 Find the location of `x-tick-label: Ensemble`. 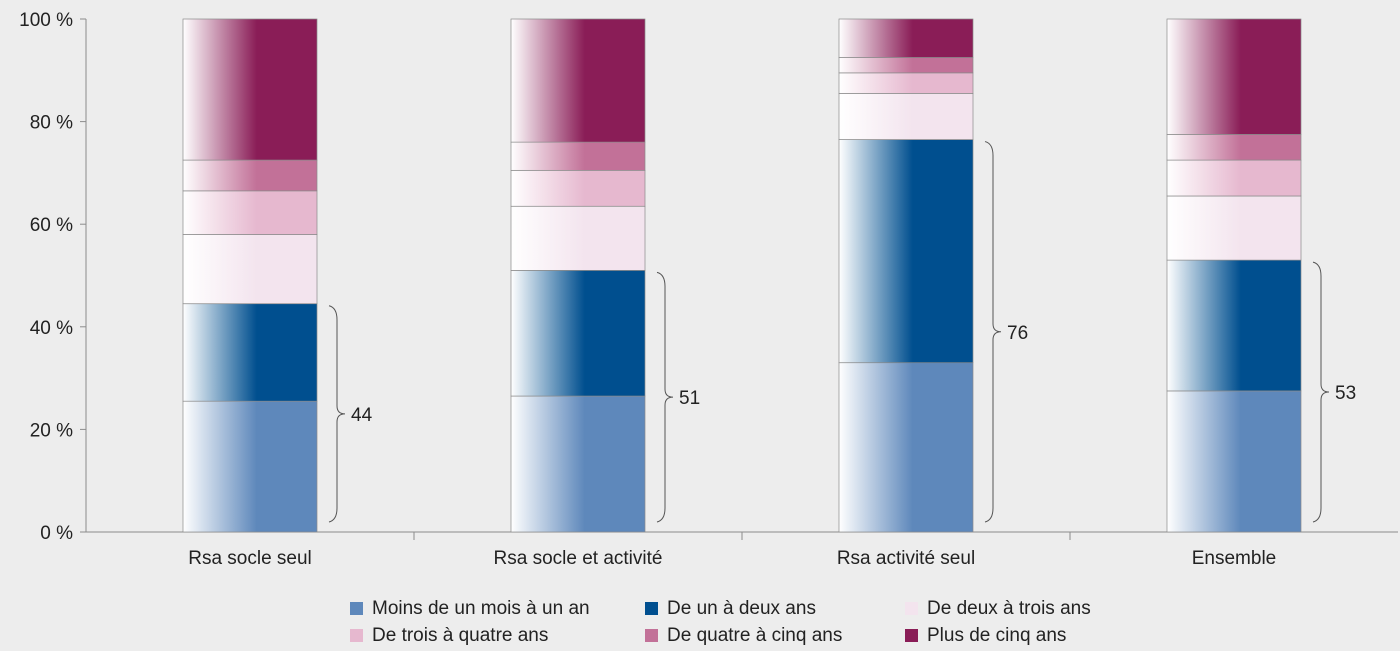

x-tick-label: Ensemble is located at coordinates (1234, 558).